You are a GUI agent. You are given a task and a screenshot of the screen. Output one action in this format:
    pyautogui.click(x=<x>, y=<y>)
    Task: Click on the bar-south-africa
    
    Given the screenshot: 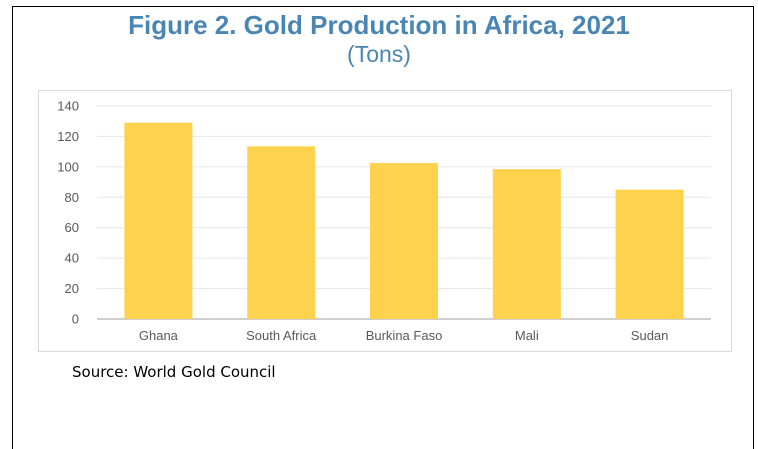 What is the action you would take?
    pyautogui.click(x=281, y=232)
    